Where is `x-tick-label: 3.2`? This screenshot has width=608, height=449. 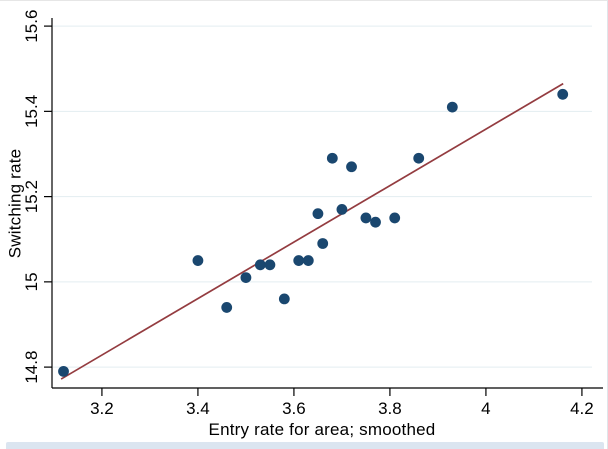 x-tick-label: 3.2 is located at coordinates (102, 408).